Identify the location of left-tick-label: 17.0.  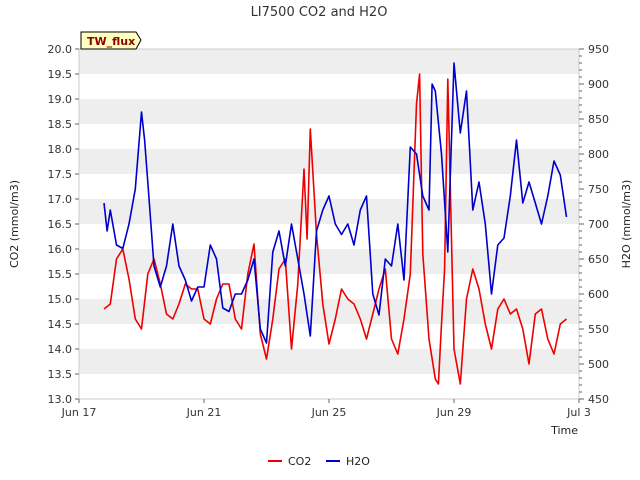
(60, 199).